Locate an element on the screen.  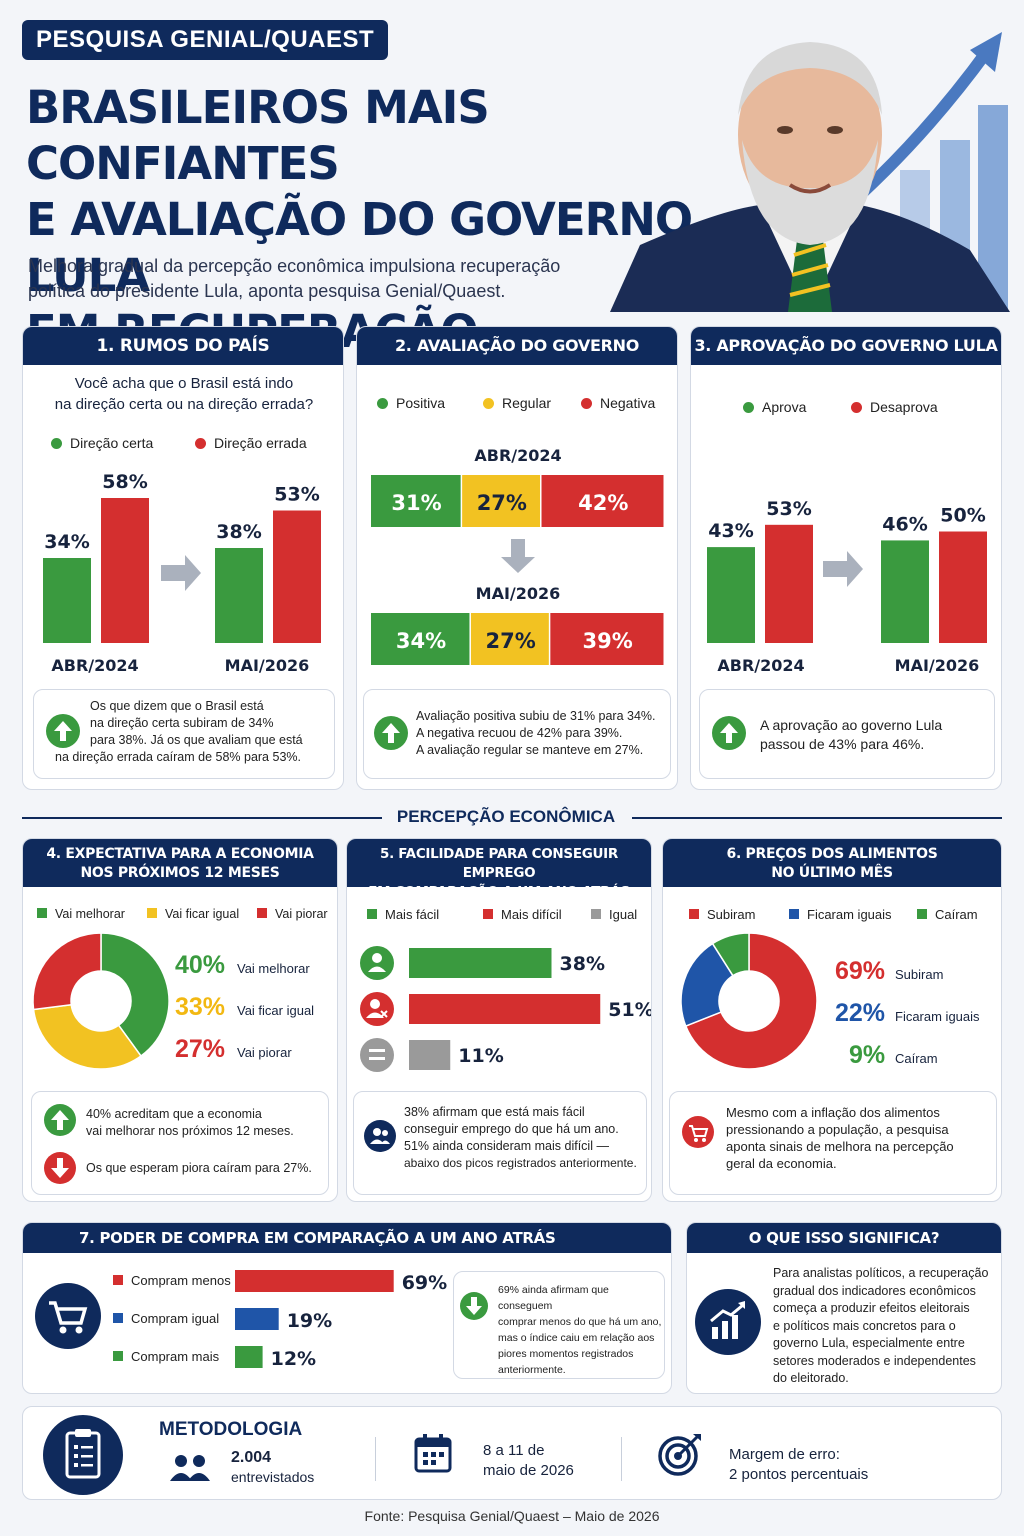
note-line: 38% afirmam que está mais fácil is located at coordinates (494, 1112).